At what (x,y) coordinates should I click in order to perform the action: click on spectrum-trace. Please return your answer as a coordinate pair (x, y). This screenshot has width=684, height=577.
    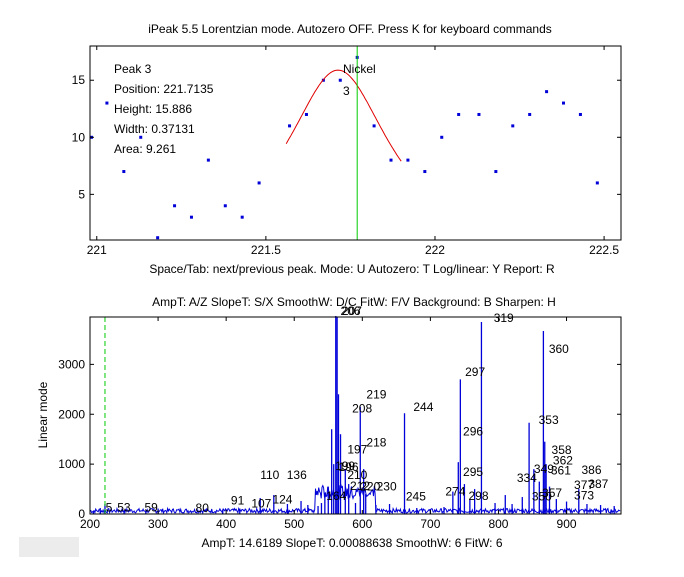
    Looking at the image, I should click on (355, 499).